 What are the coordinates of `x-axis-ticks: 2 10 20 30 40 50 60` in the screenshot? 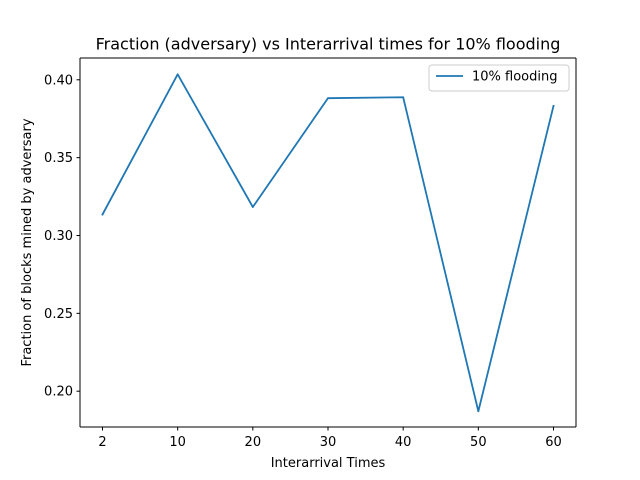 It's located at (330, 438).